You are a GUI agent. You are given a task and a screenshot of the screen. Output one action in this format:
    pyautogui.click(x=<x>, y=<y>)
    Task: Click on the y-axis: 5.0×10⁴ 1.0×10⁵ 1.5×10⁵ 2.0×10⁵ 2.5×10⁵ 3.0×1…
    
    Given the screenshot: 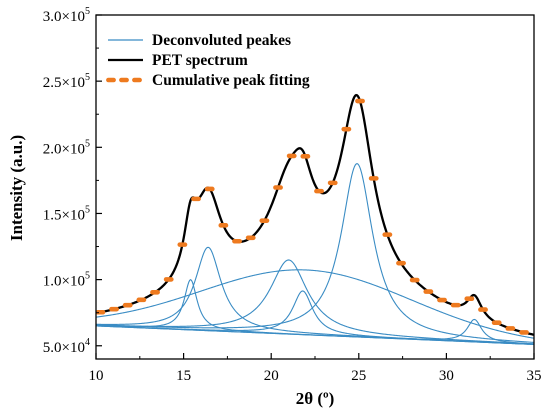 What is the action you would take?
    pyautogui.click(x=72, y=181)
    